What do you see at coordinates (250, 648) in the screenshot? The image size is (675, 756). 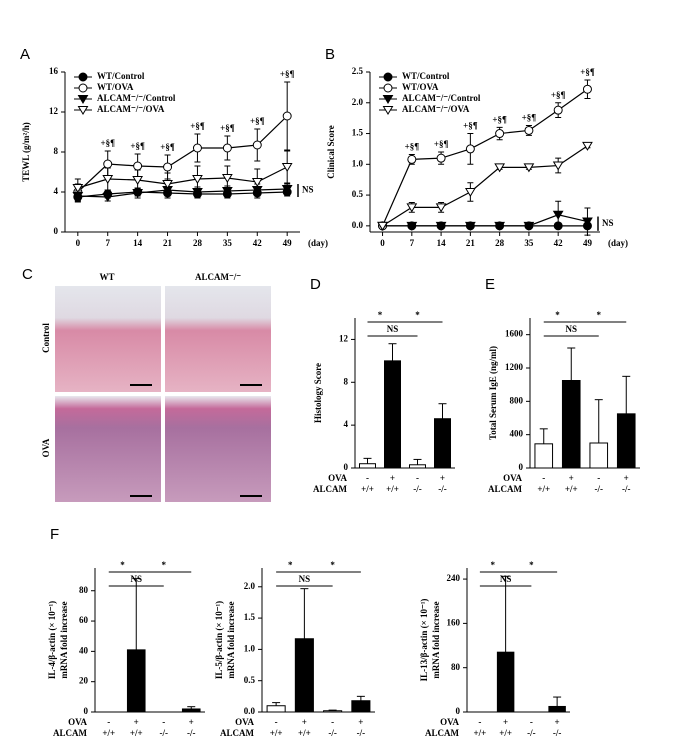 I see `y-tick-label: 1.0` at bounding box center [250, 648].